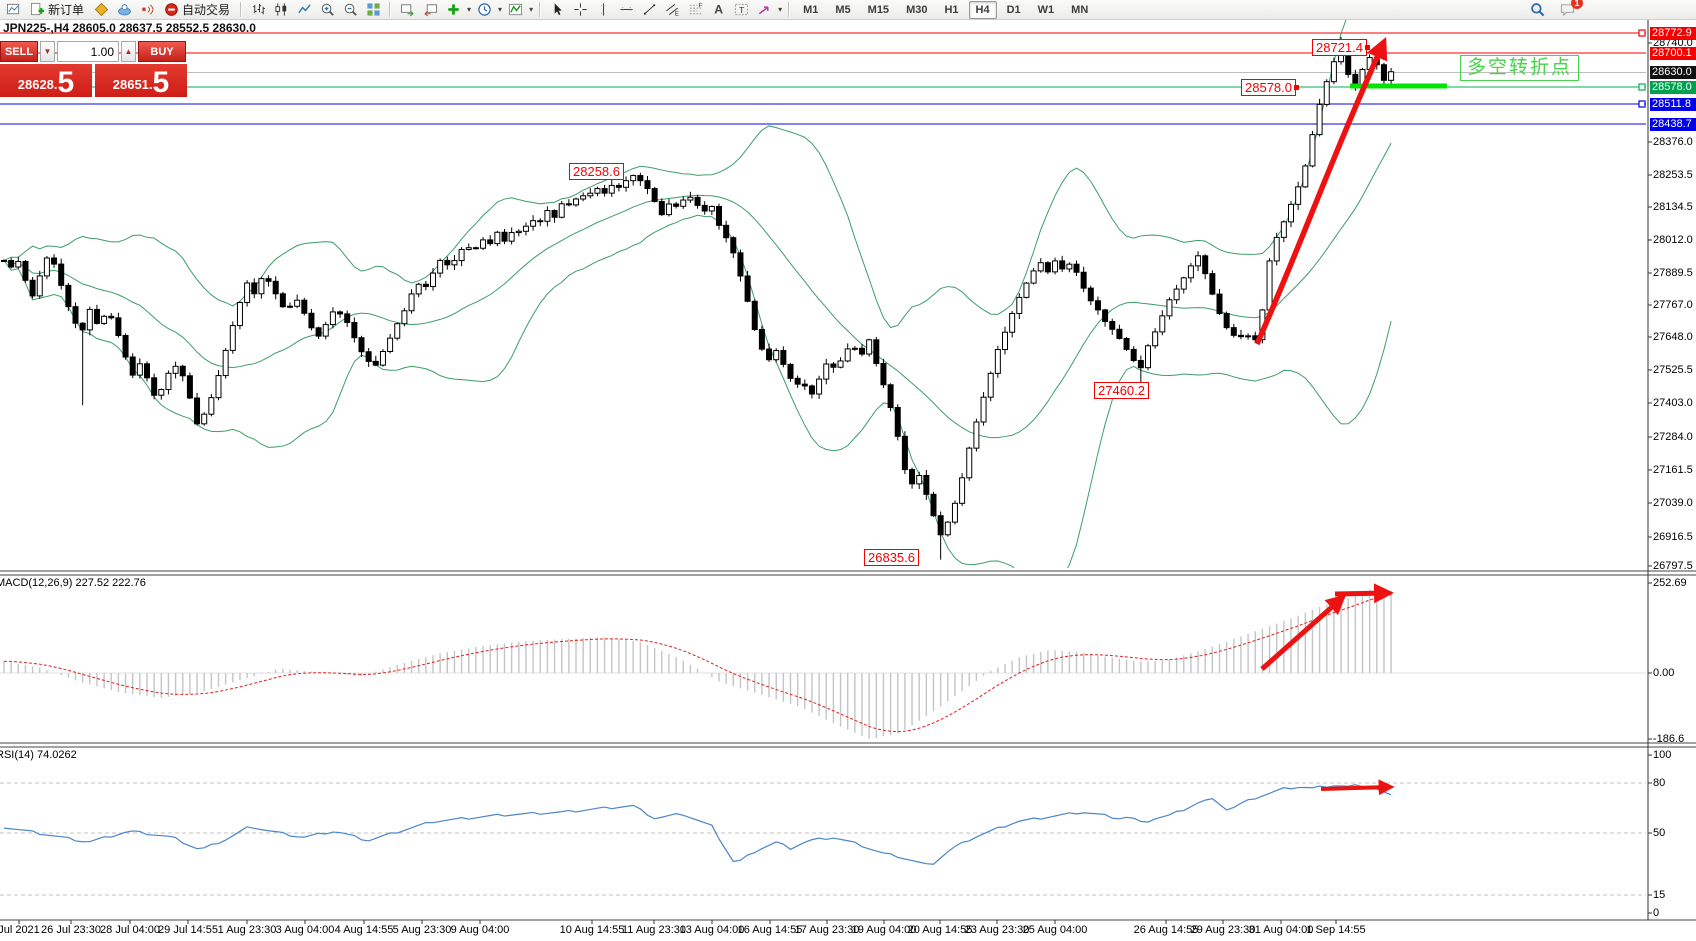 This screenshot has width=1696, height=941. Describe the element at coordinates (531, 9) in the screenshot. I see `templates-button-dropdown-icon: ▾` at that location.